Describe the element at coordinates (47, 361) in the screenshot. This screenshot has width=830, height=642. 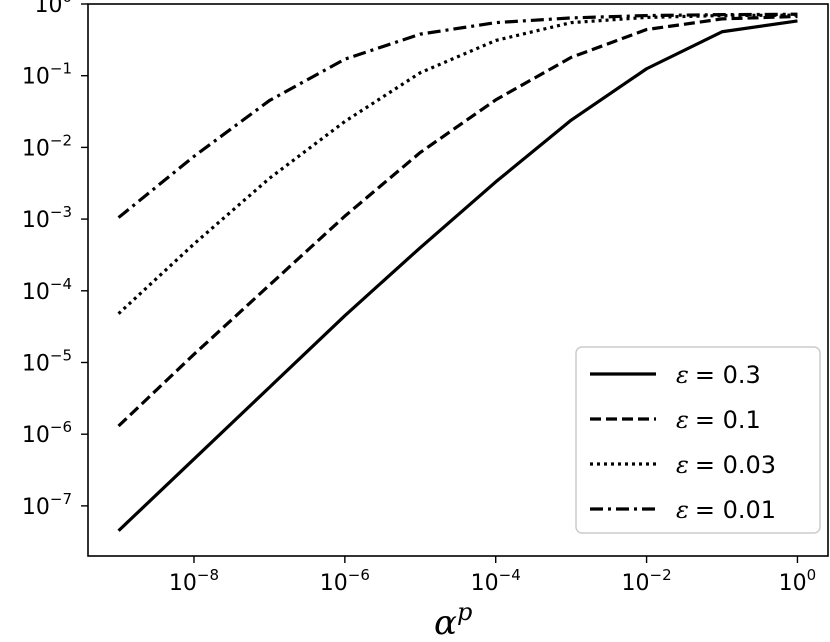
I see `y-tick-label: 10⁻⁵` at that location.